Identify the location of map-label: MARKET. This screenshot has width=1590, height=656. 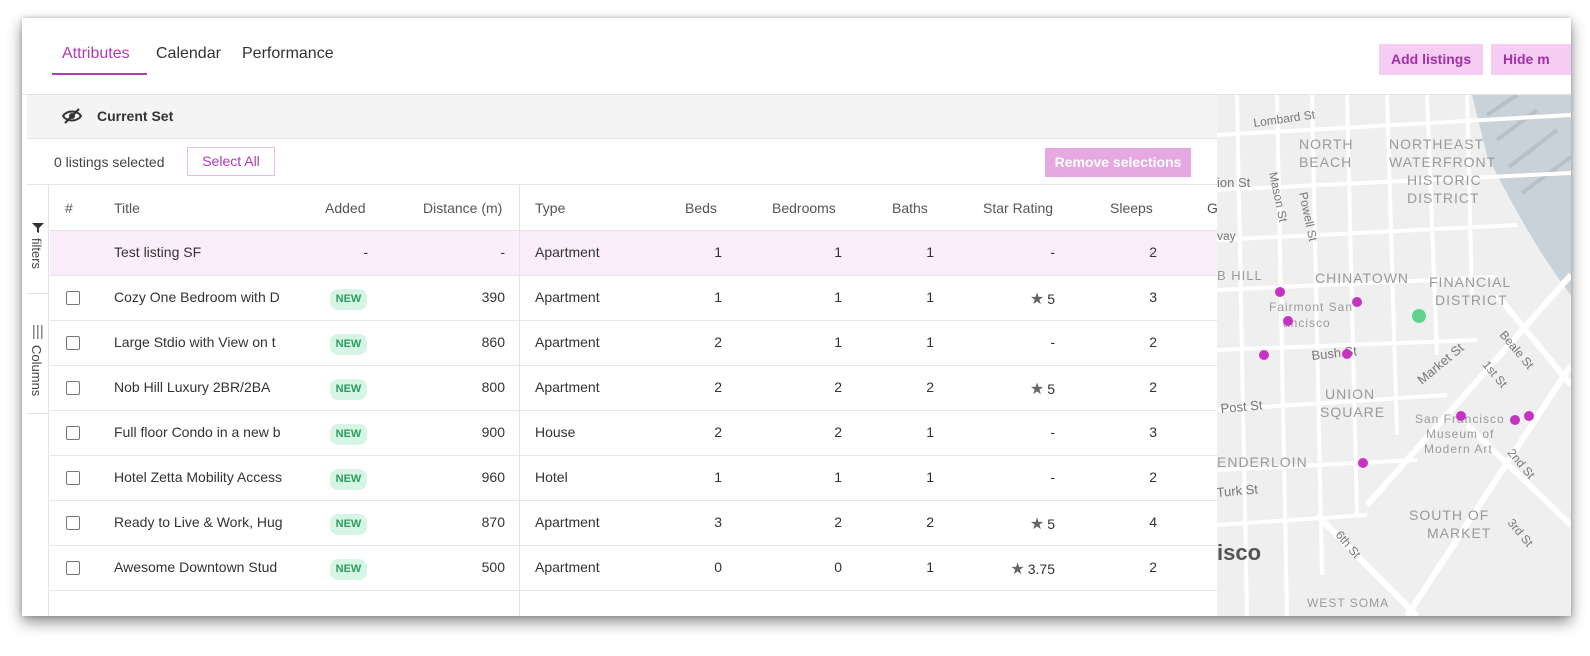
(1459, 533).